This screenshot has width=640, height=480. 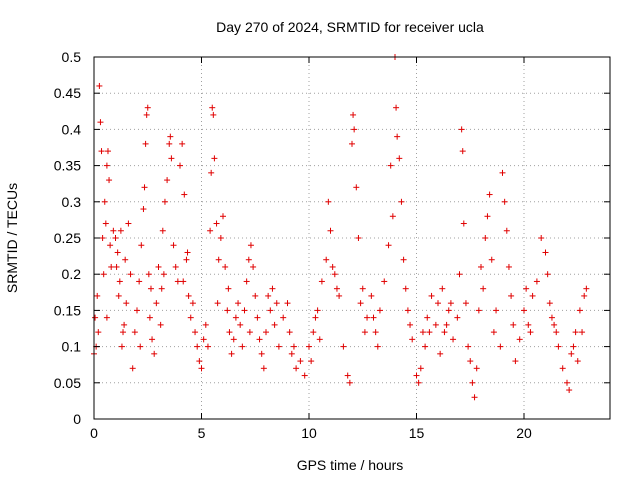 What do you see at coordinates (94, 433) in the screenshot?
I see `x-tick-label: 0` at bounding box center [94, 433].